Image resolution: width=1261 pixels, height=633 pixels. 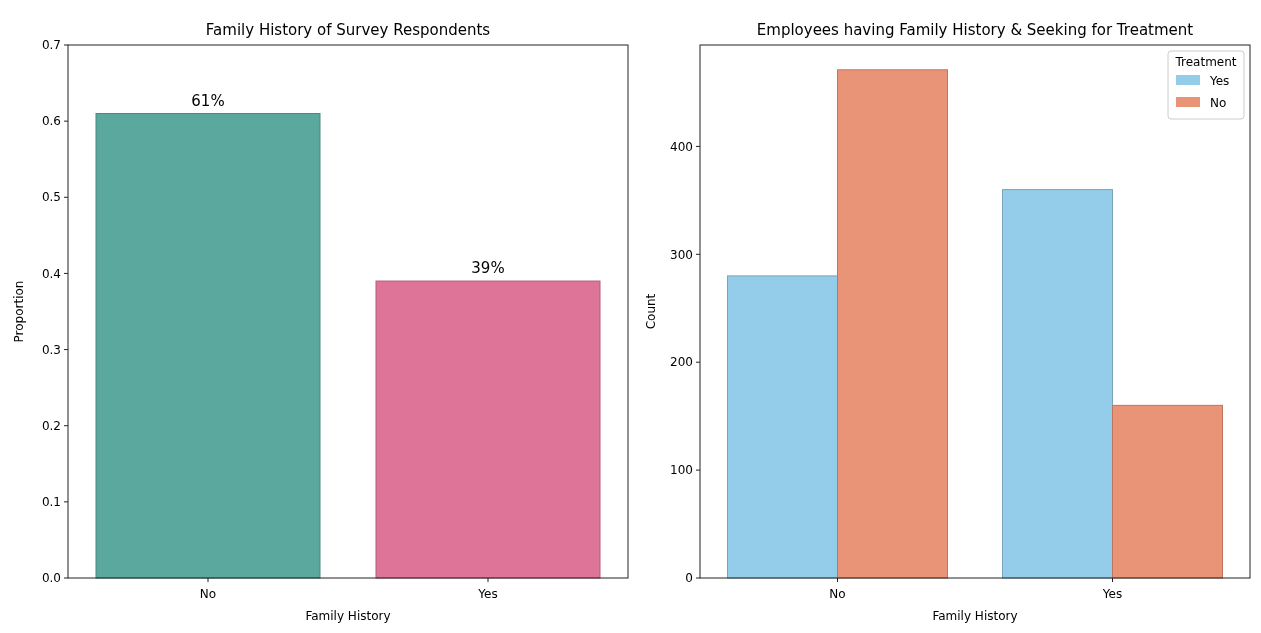 I want to click on y-tick-label: 0.1, so click(x=51, y=502).